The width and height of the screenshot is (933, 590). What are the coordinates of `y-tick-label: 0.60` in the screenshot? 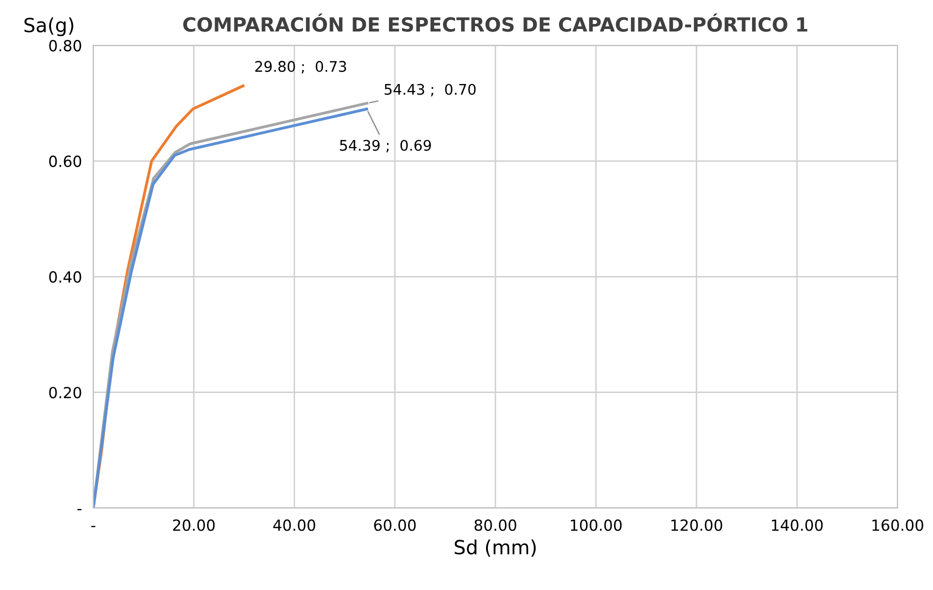 It's located at (65, 162).